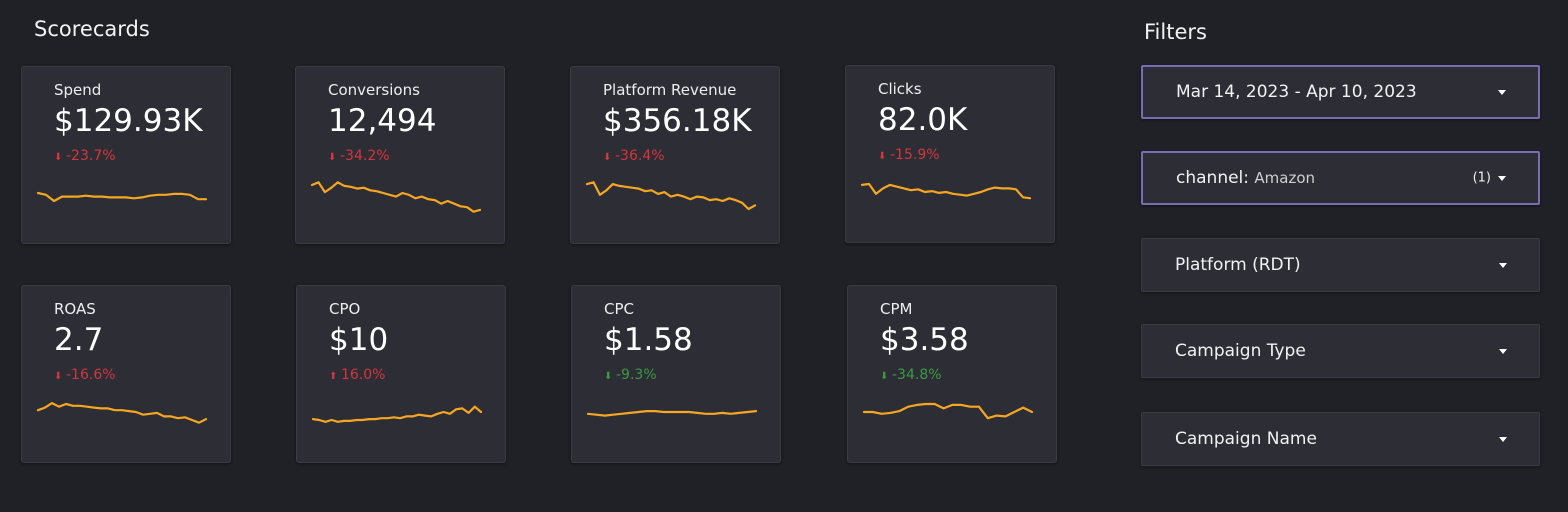 The height and width of the screenshot is (512, 1568). What do you see at coordinates (1340, 439) in the screenshot?
I see `filter-campaign-name-dropdown: Campaign Name` at bounding box center [1340, 439].